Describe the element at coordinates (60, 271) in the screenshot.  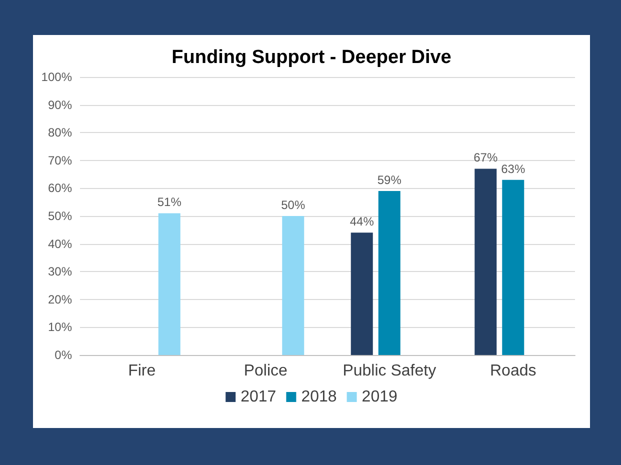
I see `y-tick-label: 30%` at that location.